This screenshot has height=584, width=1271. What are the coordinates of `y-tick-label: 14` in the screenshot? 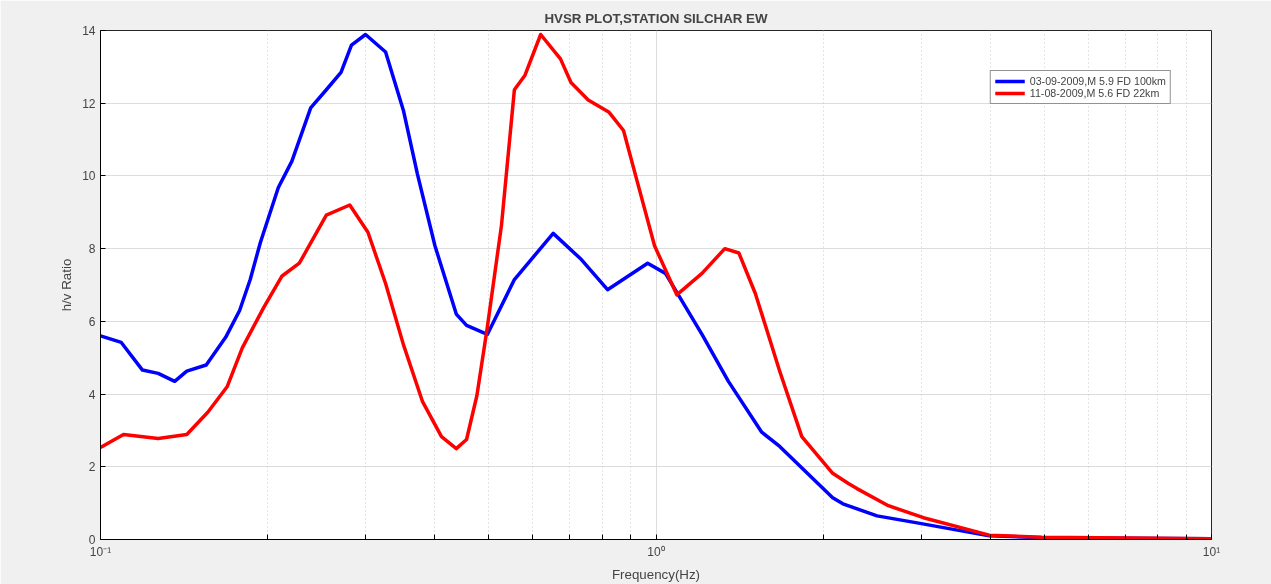 It's located at (89, 31).